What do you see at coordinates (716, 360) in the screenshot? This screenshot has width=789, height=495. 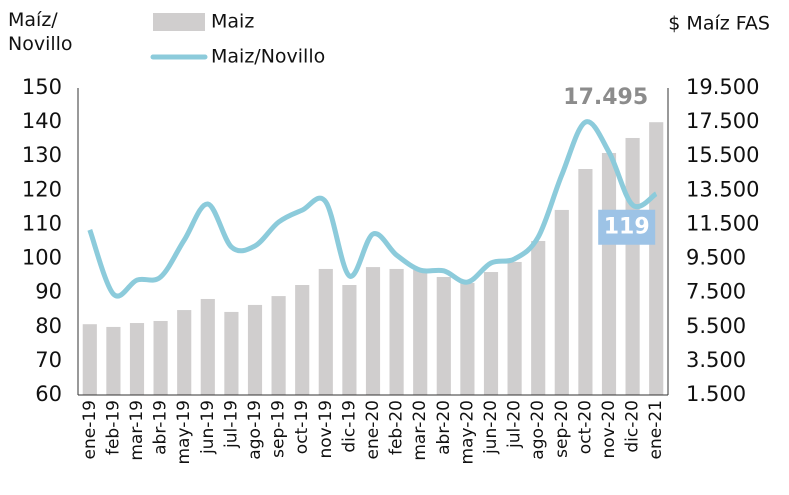 I see `y2-tick-label: 3.500` at bounding box center [716, 360].